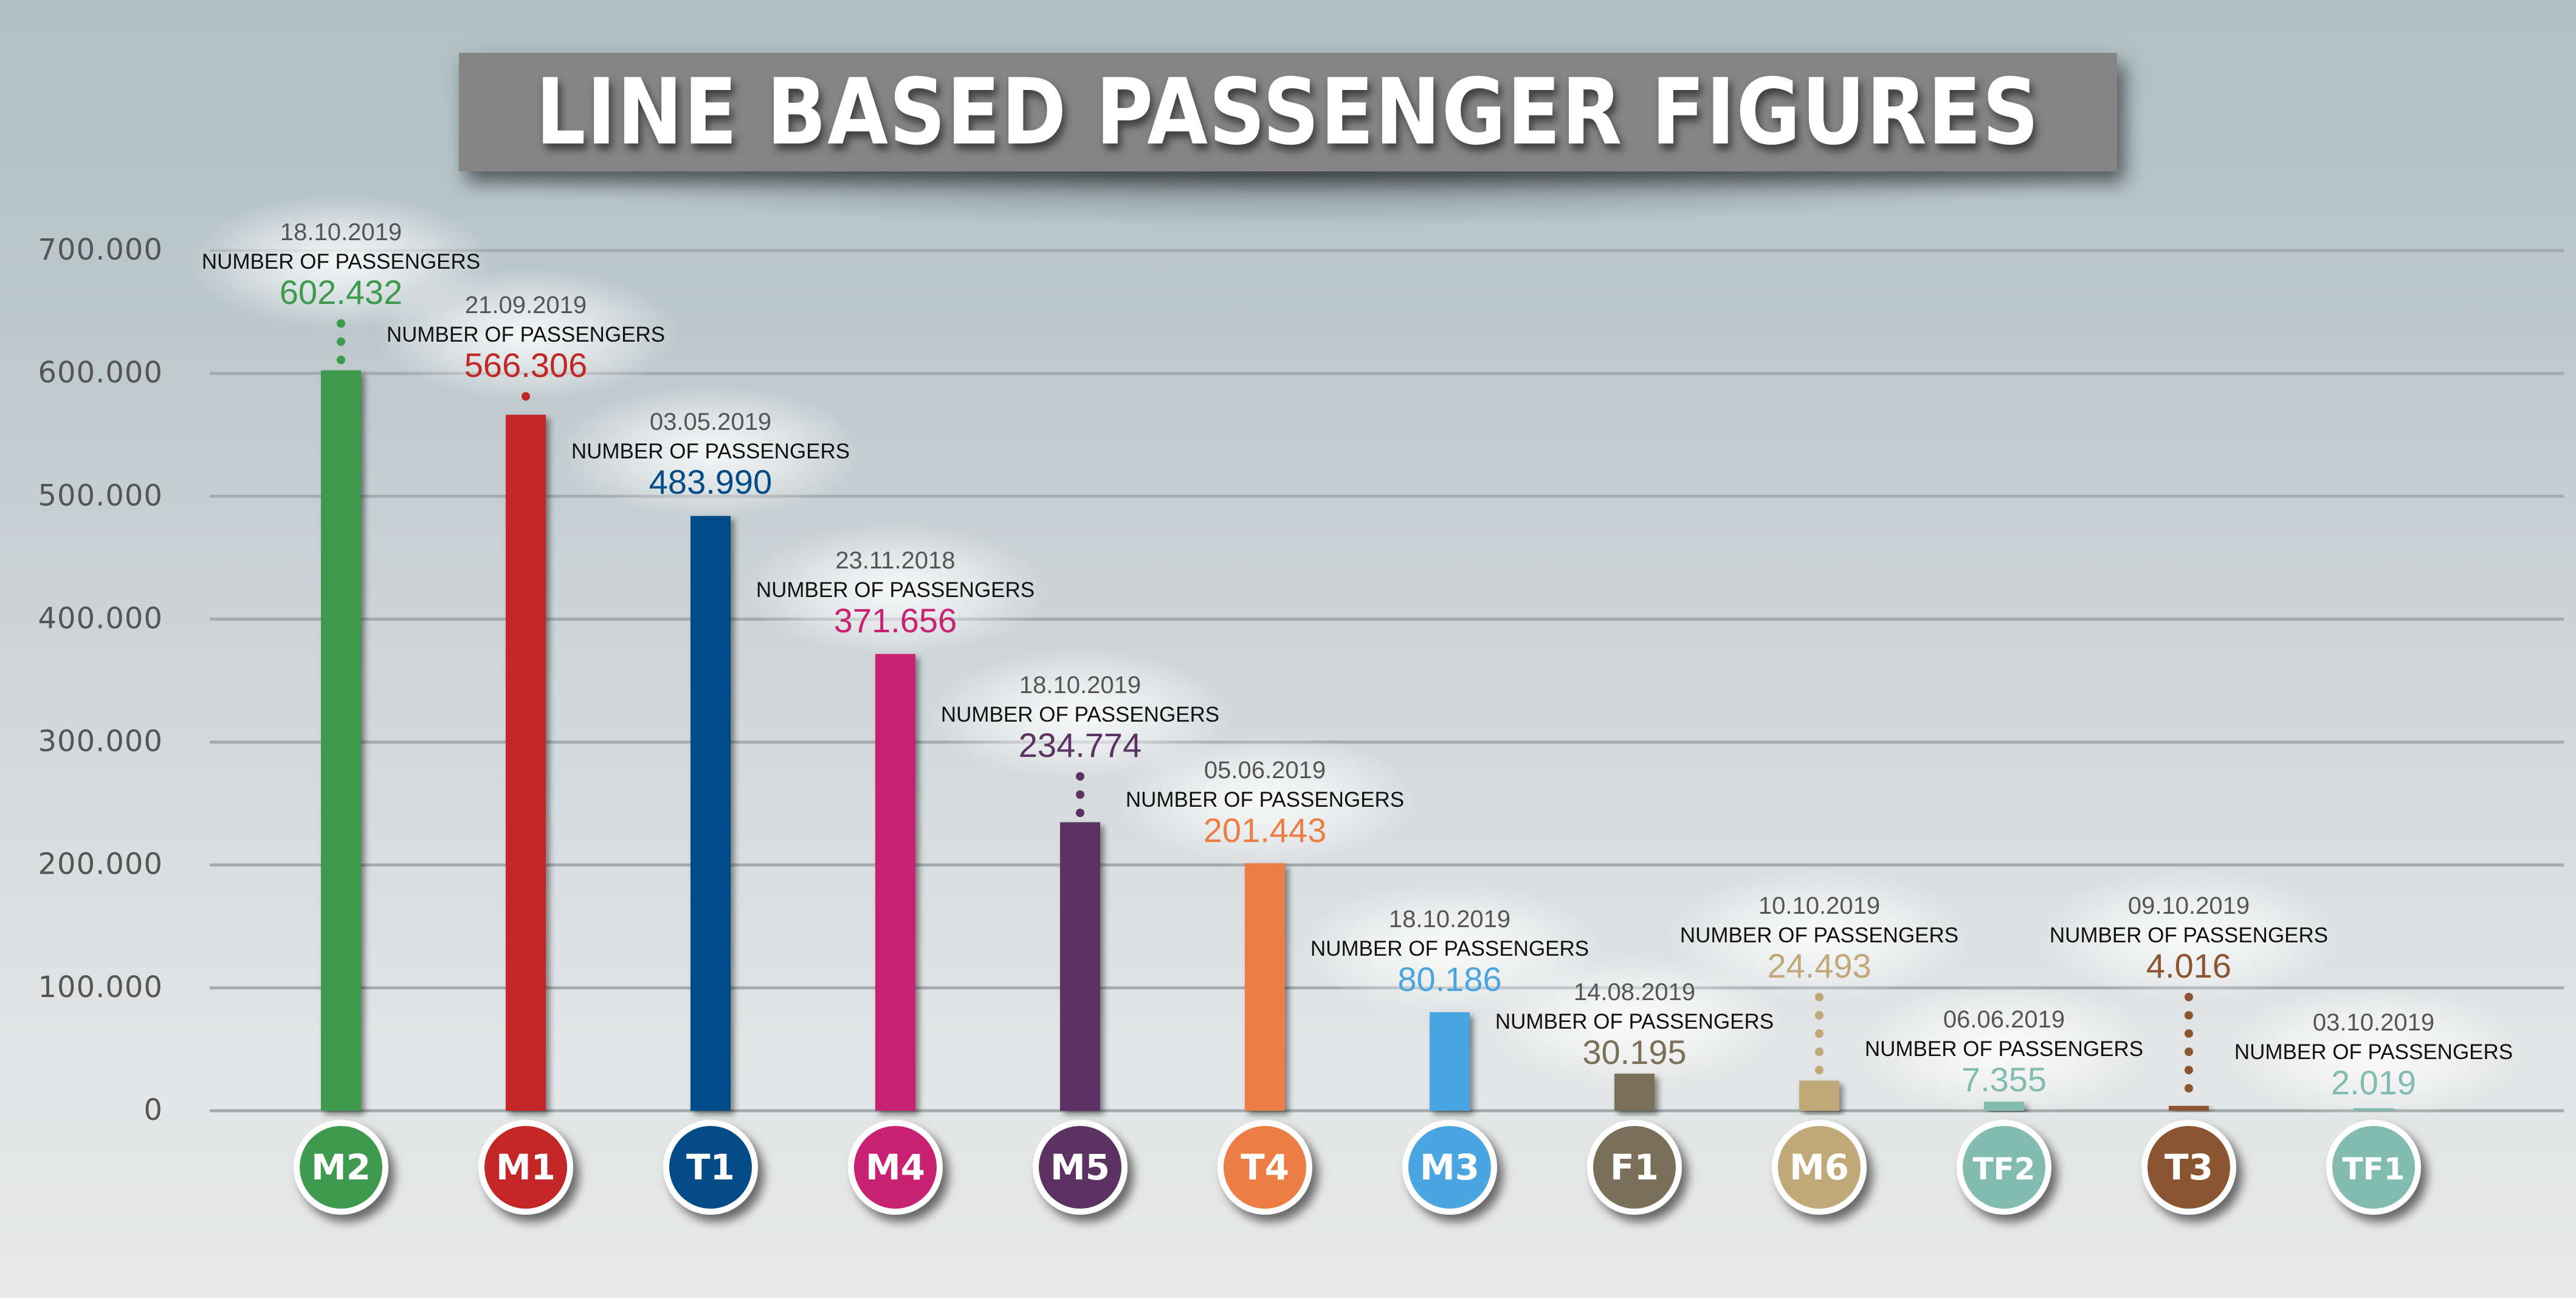 This screenshot has width=2576, height=1298. What do you see at coordinates (1819, 906) in the screenshot?
I see `date-label: 10.10.2019` at bounding box center [1819, 906].